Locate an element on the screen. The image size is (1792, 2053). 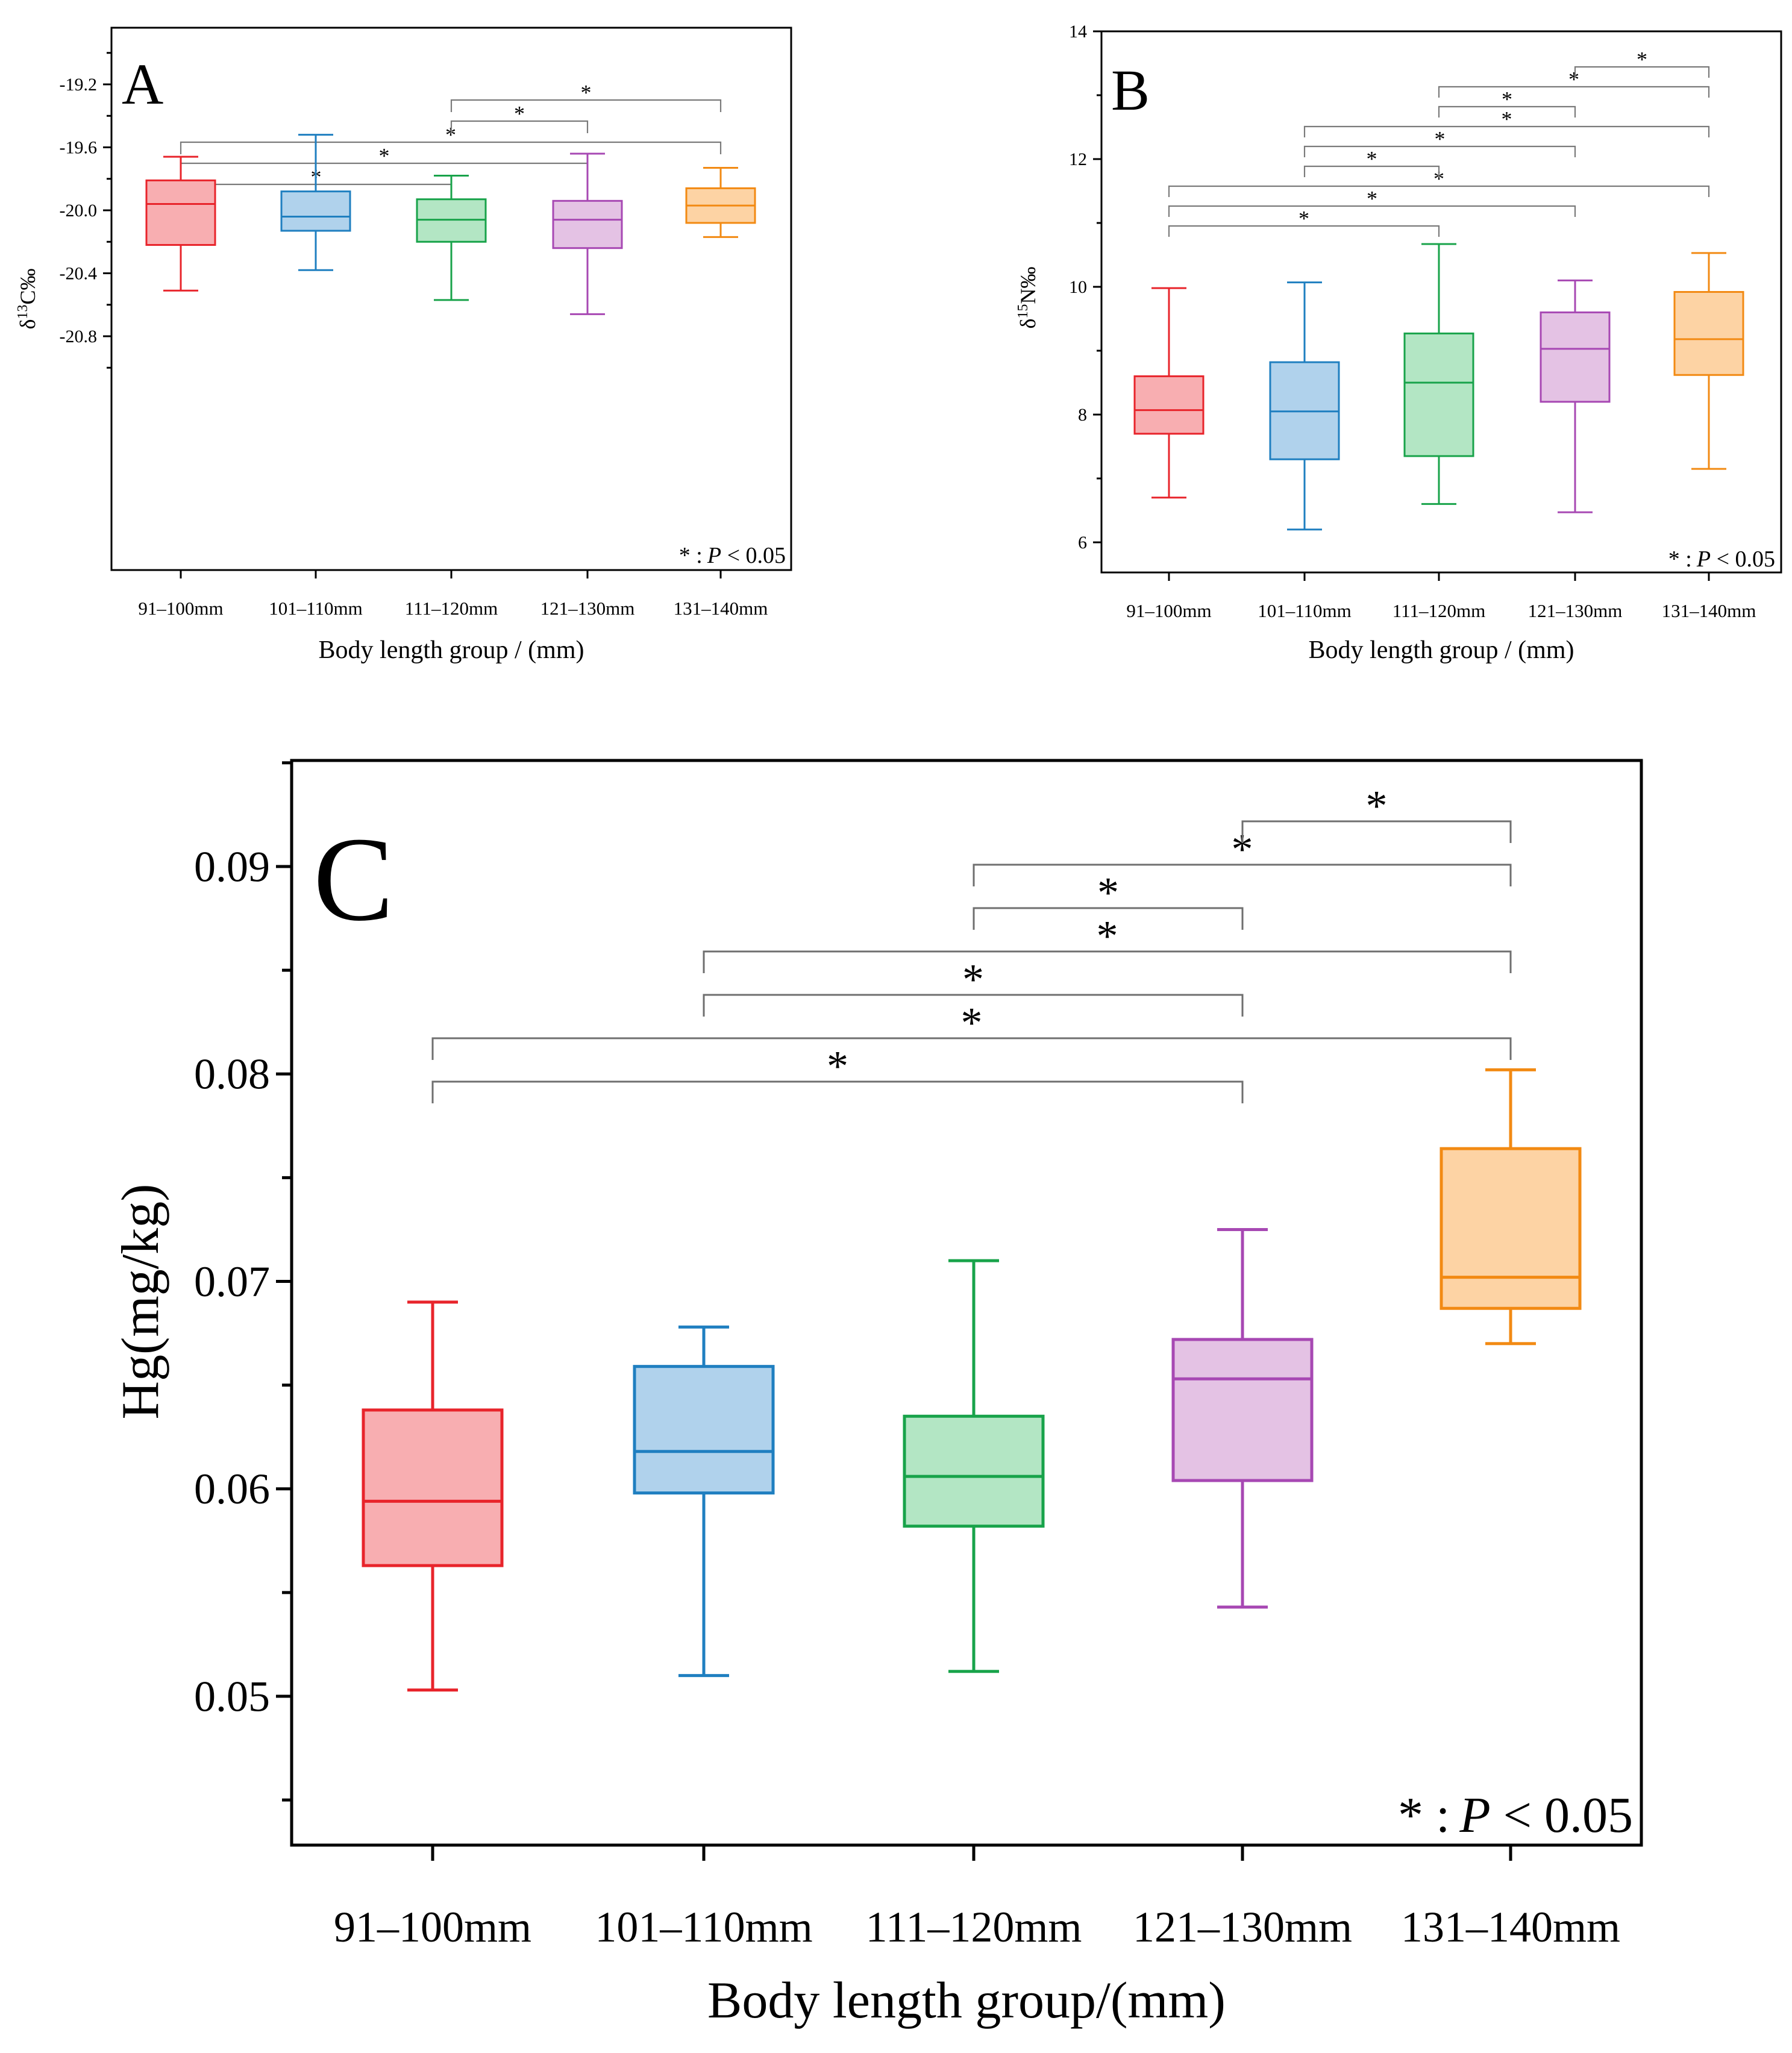
panel-c-y-ticks: 0.09 0.08 0.07 0.06 0.05 is located at coordinates (243, 1281).